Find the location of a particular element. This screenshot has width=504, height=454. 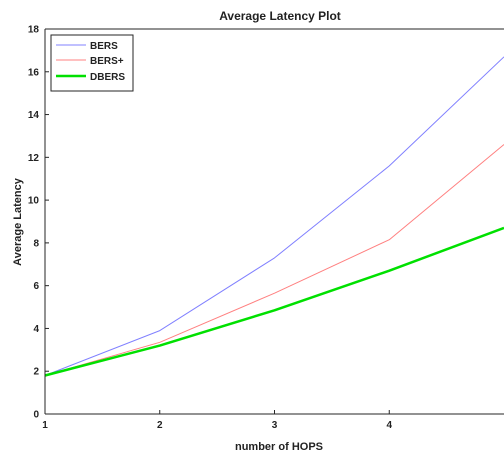

legend-label-bers-plus: BERS+ is located at coordinates (107, 61).